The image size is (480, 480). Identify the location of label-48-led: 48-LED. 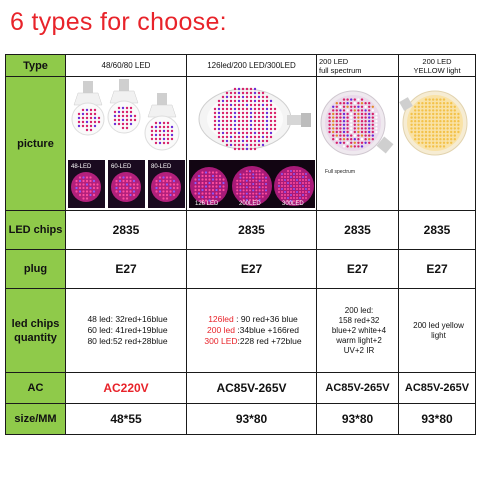
(81, 167).